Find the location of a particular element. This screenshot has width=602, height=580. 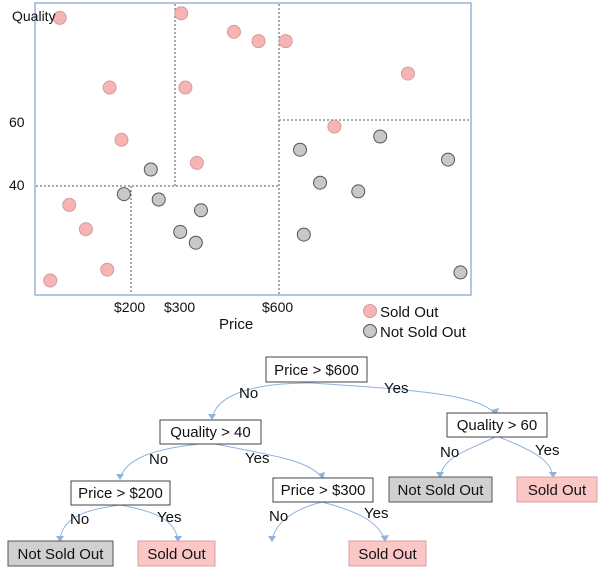

edge-ll-no is located at coordinates (90, 522).